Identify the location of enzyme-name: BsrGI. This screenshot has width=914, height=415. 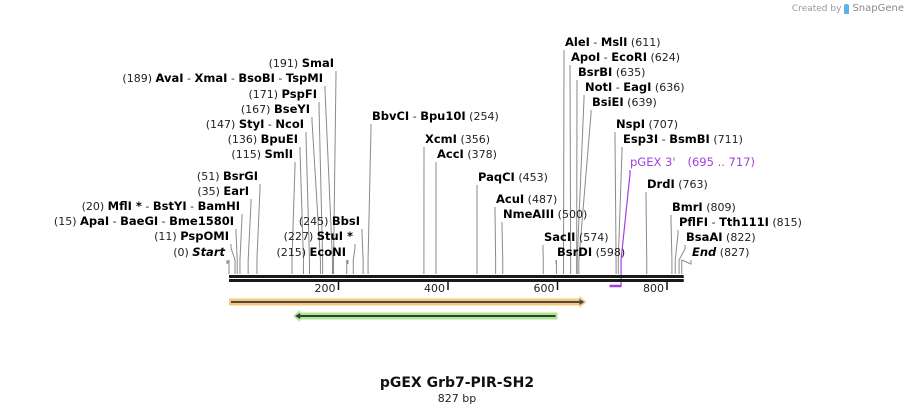
(240, 176).